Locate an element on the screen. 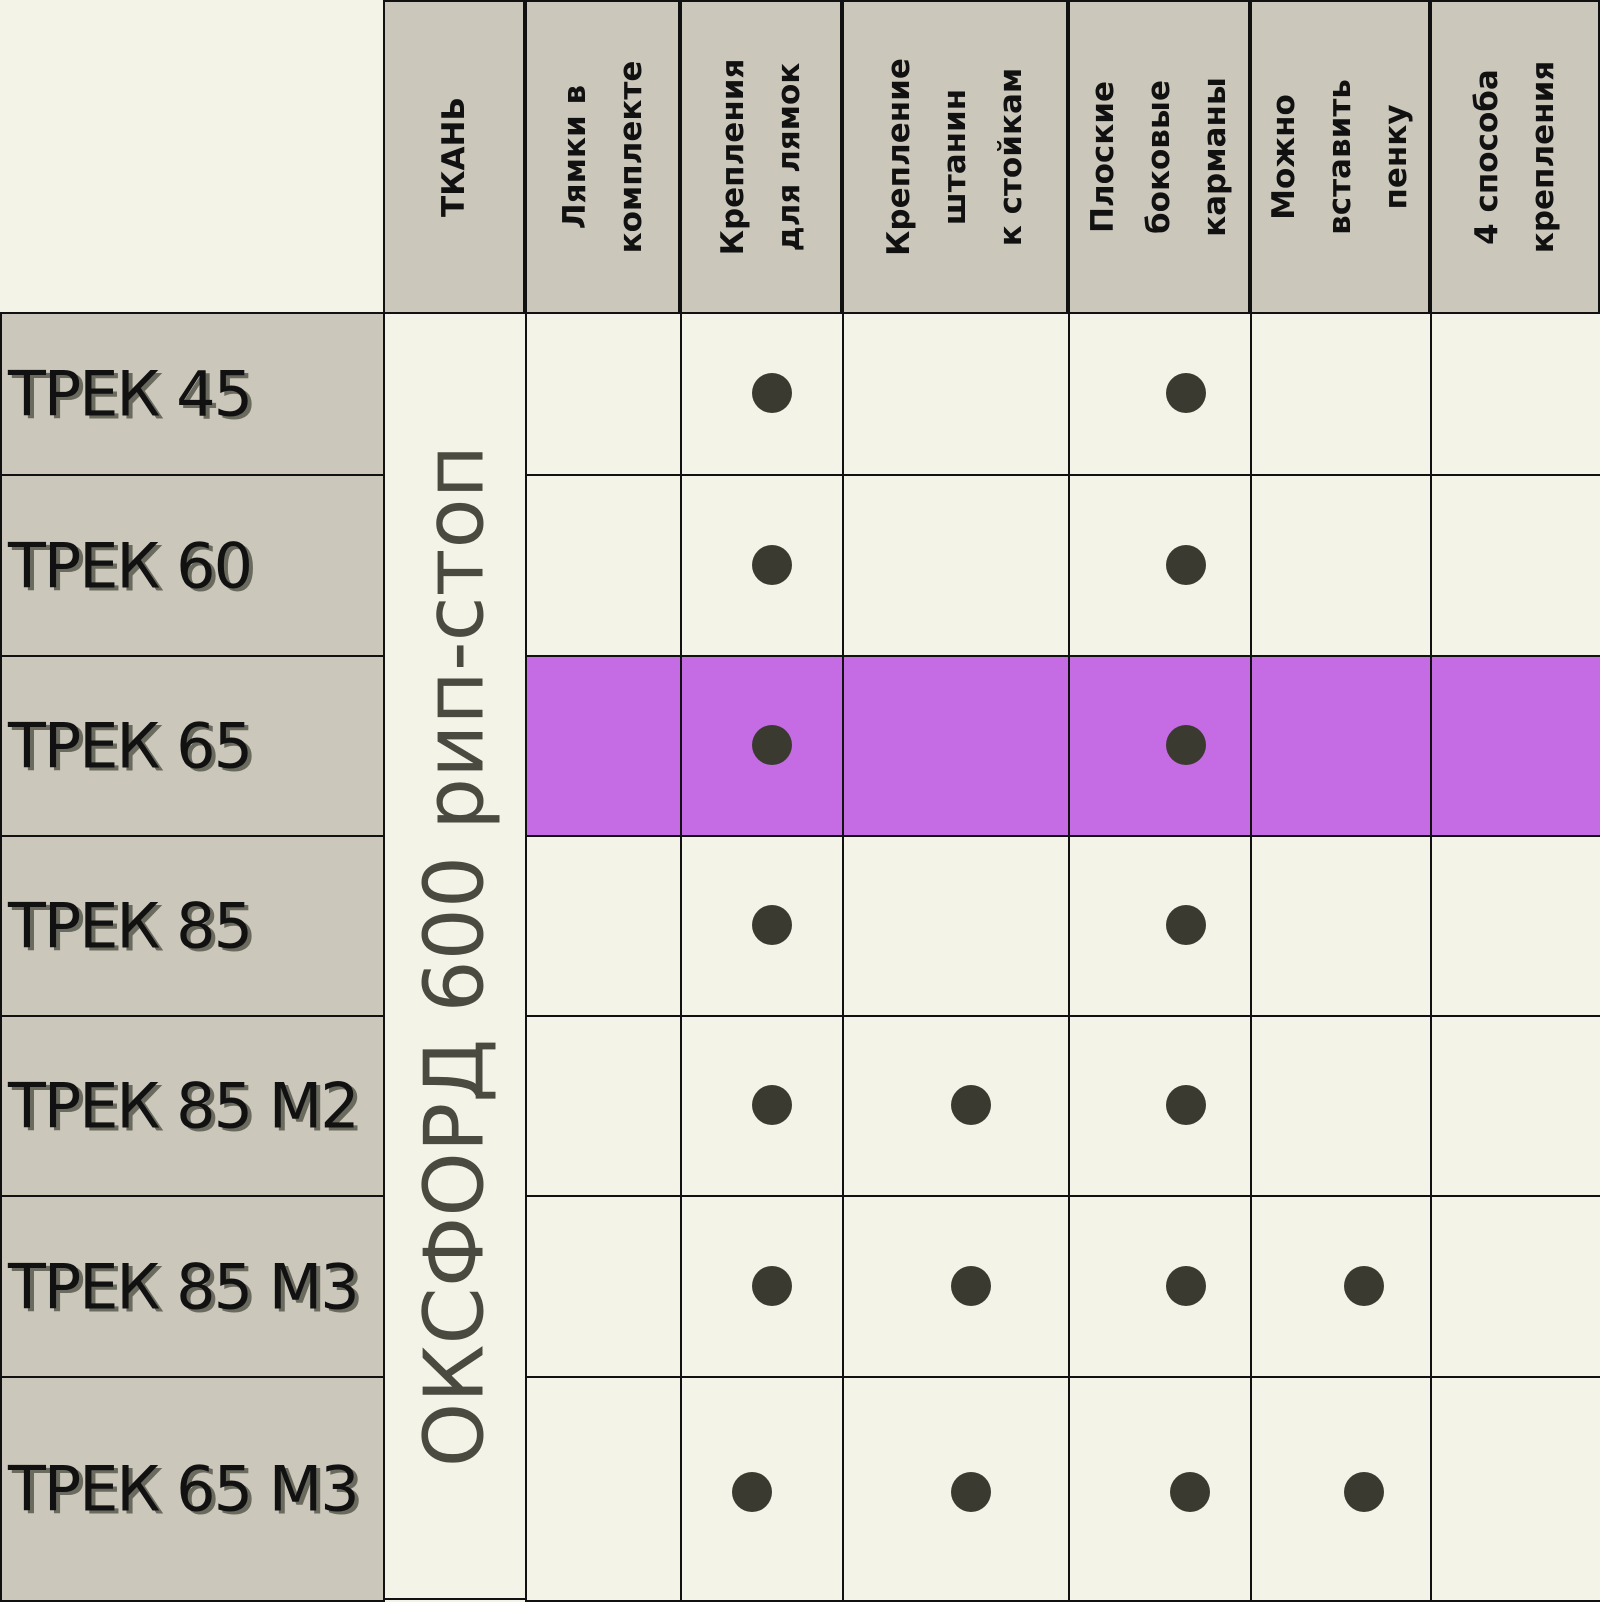 The height and width of the screenshot is (1602, 1600). model-name: ТРЕК 85 М3 is located at coordinates (184, 1286).